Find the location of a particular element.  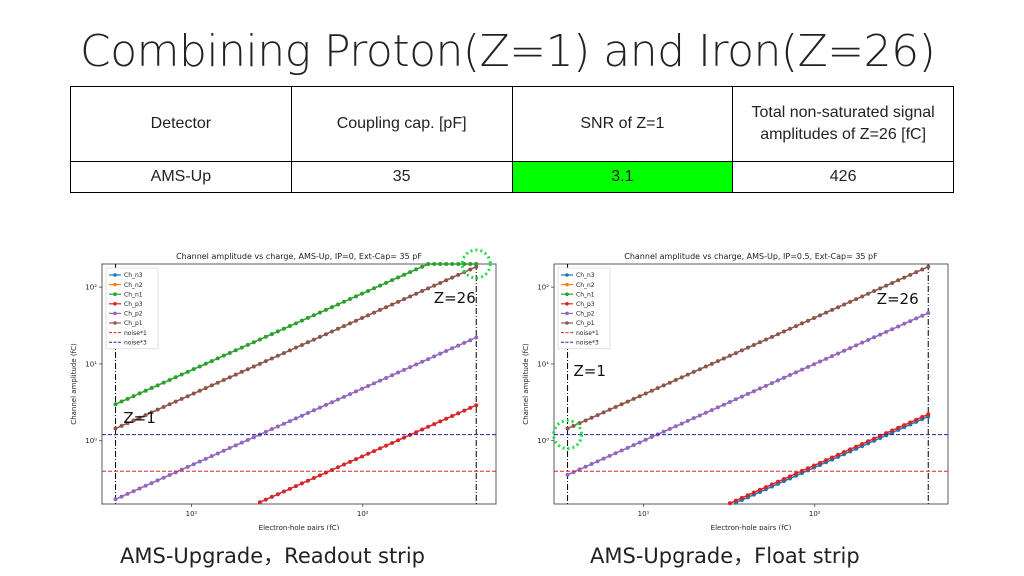

y-axis-label: Channel amplitude (fC) is located at coordinates (526, 384).